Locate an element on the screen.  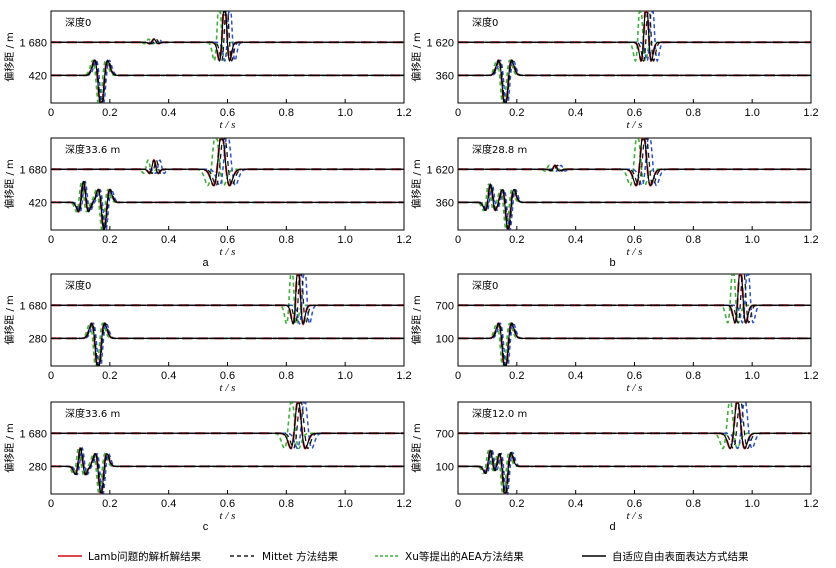
panel-letter: d is located at coordinates (612, 527).